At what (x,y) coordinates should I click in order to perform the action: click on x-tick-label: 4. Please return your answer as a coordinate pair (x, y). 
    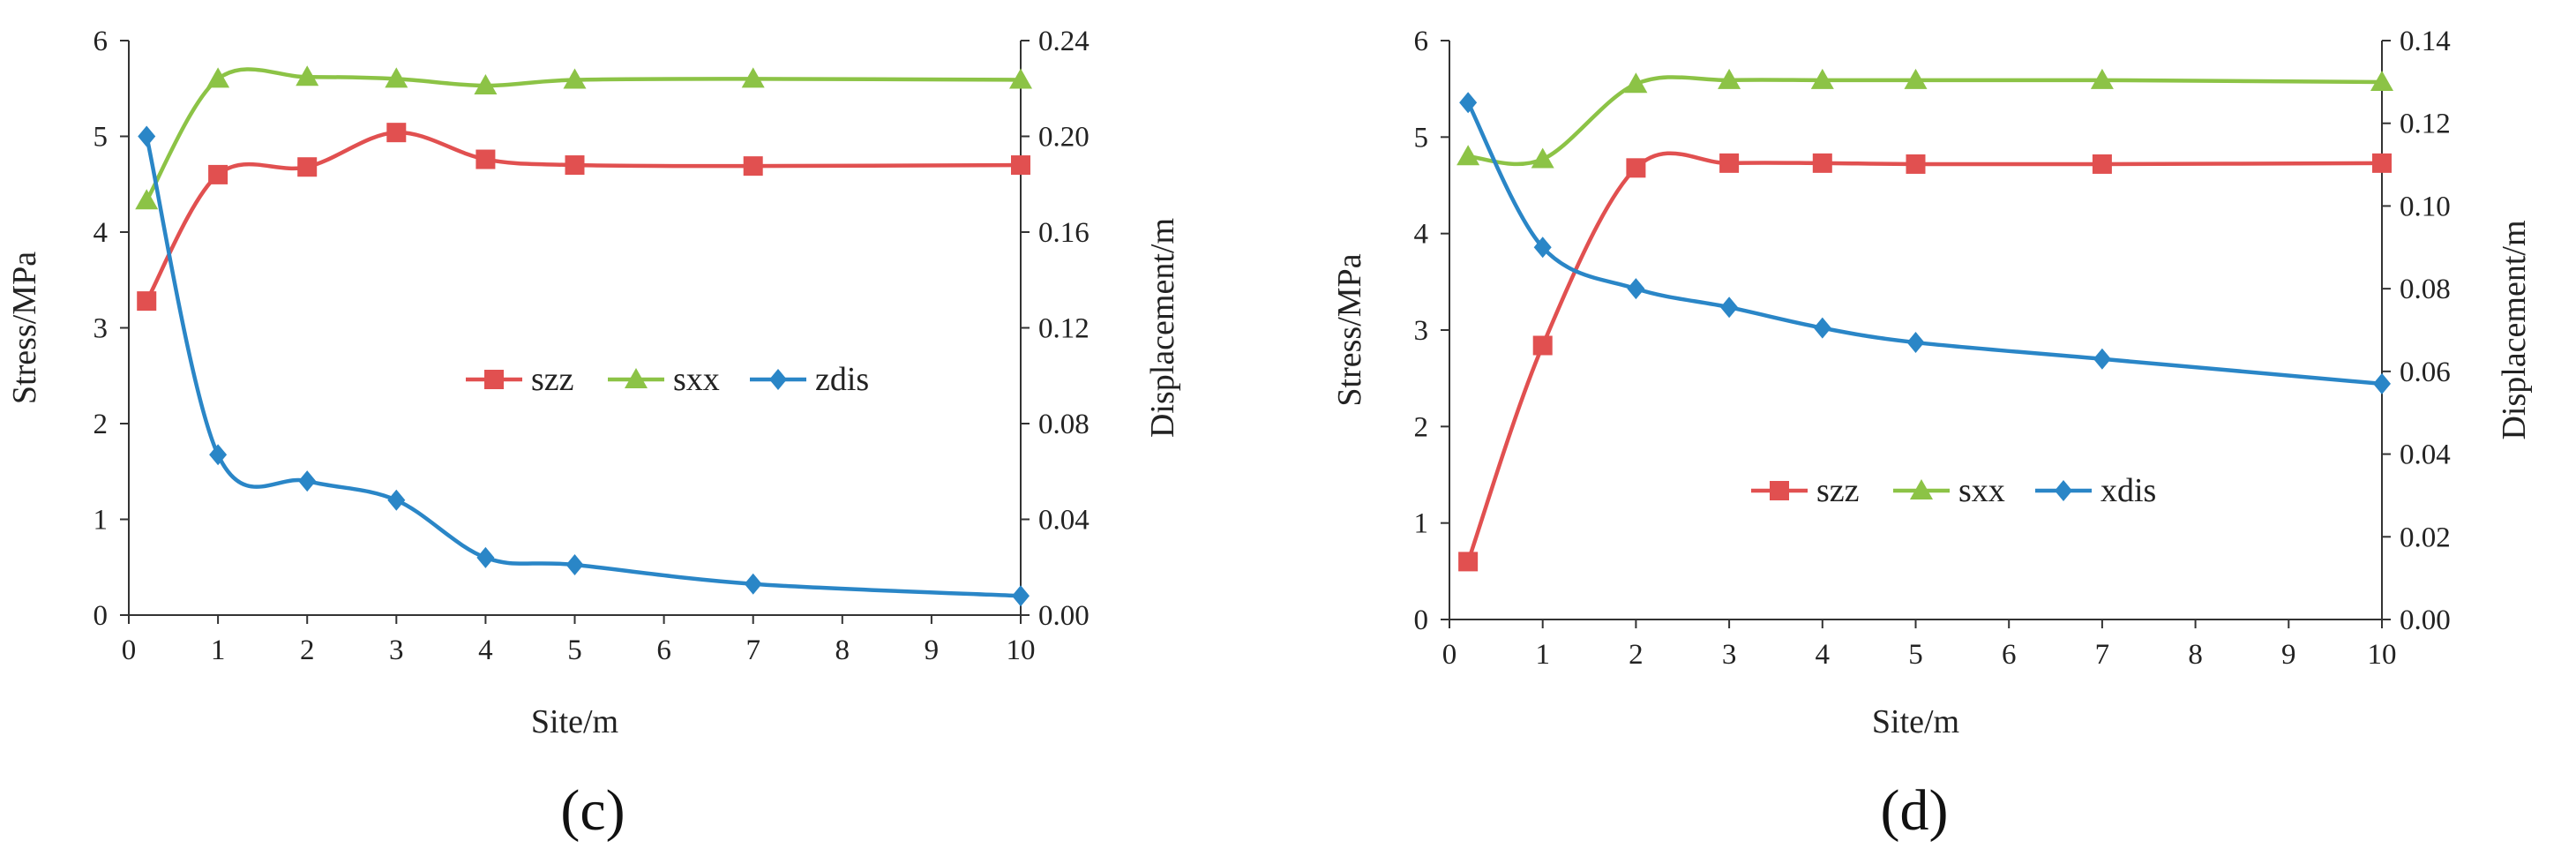
    Looking at the image, I should click on (1824, 655).